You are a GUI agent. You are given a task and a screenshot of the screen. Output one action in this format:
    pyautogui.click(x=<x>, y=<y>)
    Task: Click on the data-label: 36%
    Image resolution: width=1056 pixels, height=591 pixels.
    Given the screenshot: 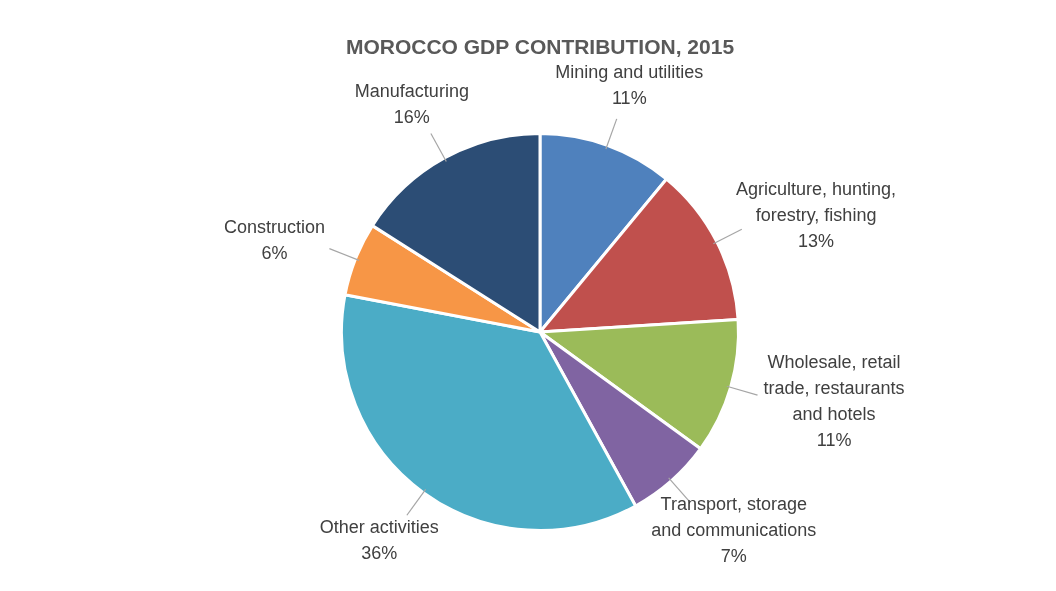 What is the action you would take?
    pyautogui.click(x=379, y=552)
    